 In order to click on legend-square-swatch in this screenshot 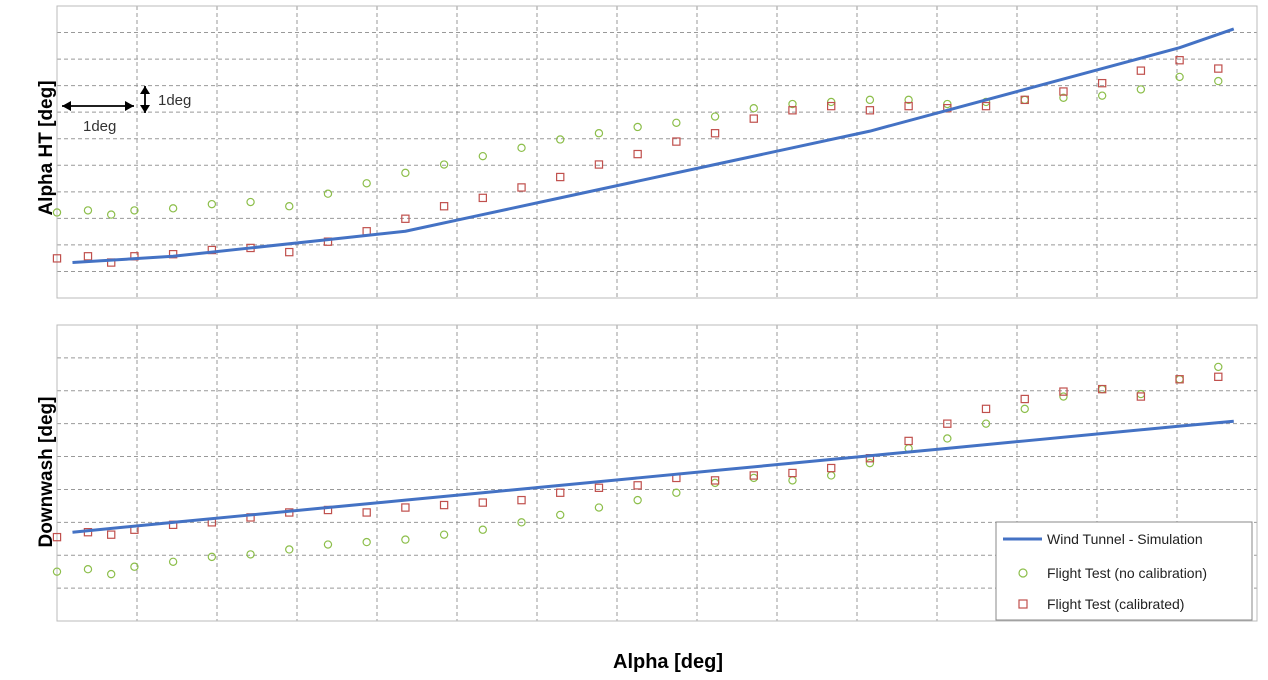, I will do `click(1023, 604)`.